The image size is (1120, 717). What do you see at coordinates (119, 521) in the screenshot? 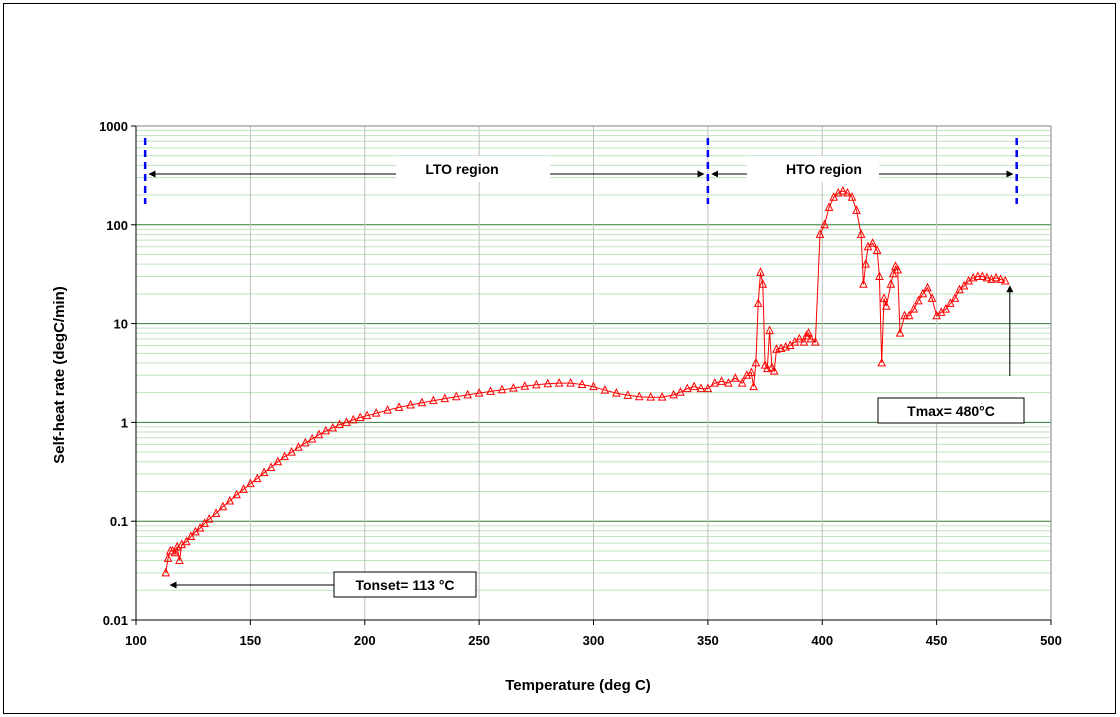
I see `y-tick-label: 0.1` at bounding box center [119, 521].